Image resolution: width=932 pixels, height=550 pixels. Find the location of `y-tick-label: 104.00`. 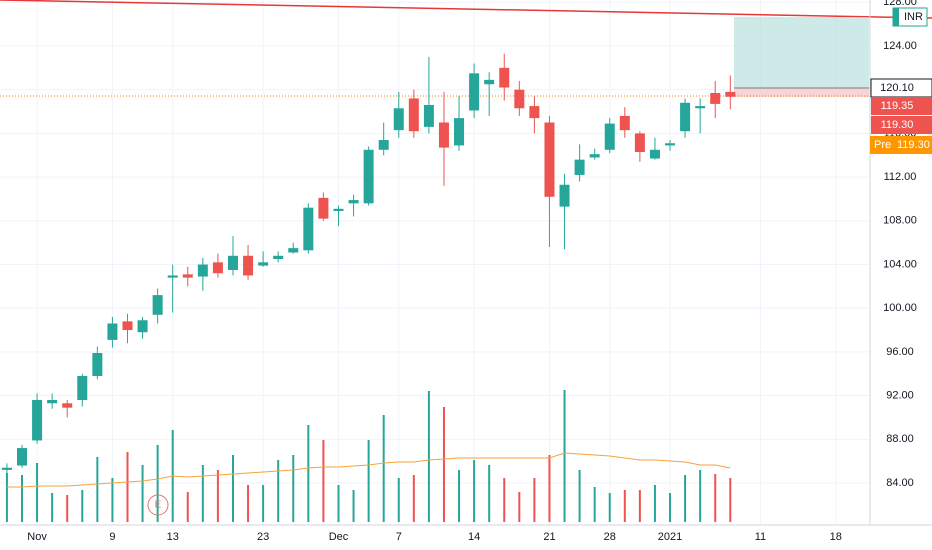

y-tick-label: 104.00 is located at coordinates (900, 264).